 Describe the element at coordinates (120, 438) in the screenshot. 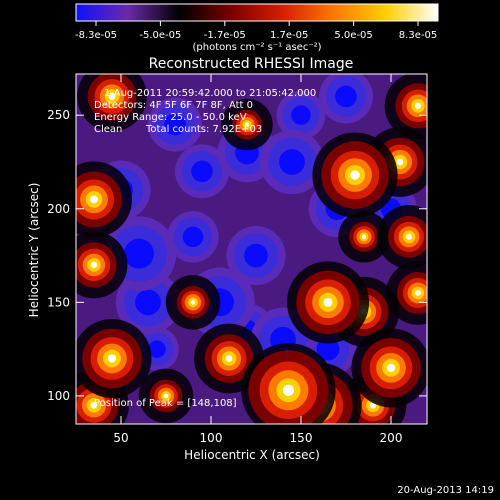

I see `x-tick-label: 50` at that location.